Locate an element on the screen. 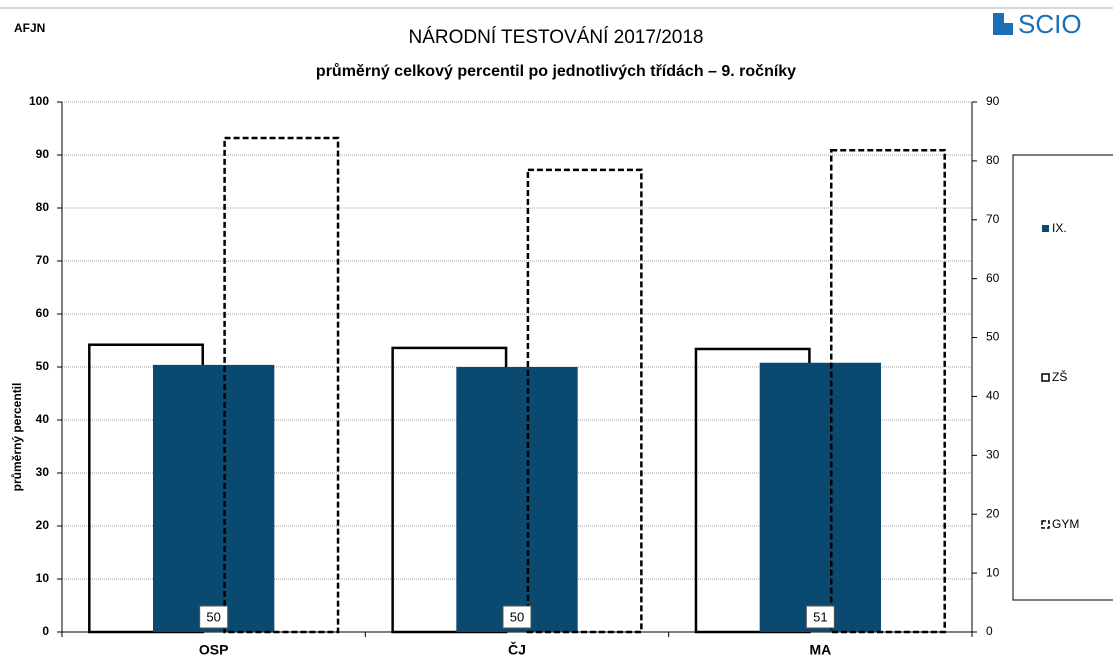 This screenshot has height=659, width=1113. legend-label: IX. is located at coordinates (1059, 228).